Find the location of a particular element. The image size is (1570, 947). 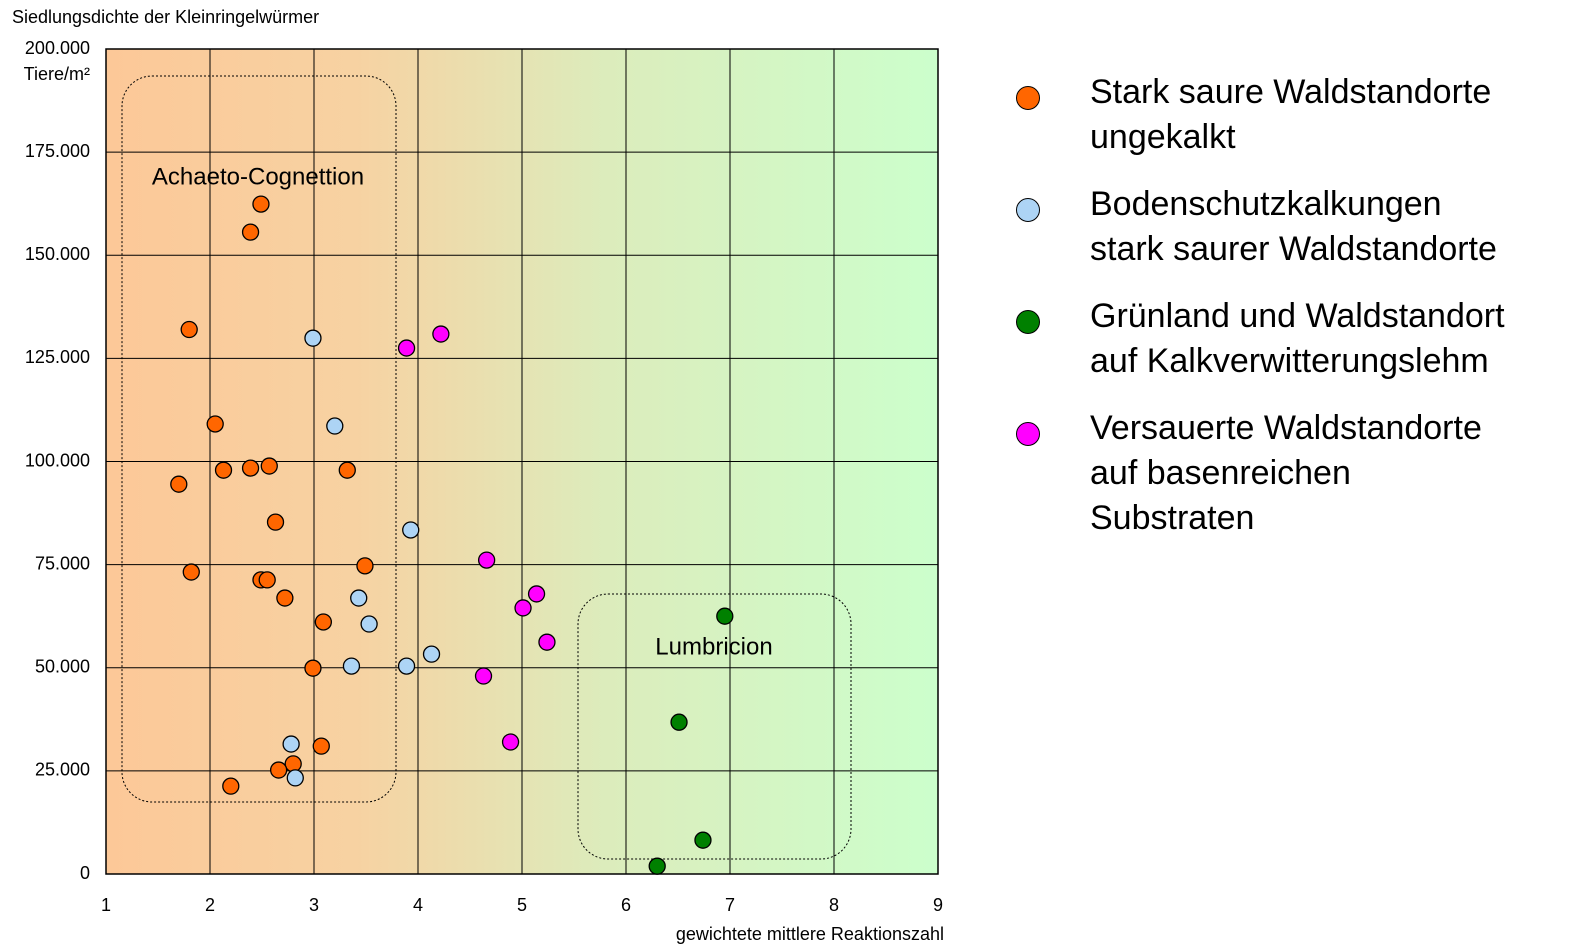

y-axis-label: Siedlungsdichte der Kleinringelwürmer is located at coordinates (165, 17).